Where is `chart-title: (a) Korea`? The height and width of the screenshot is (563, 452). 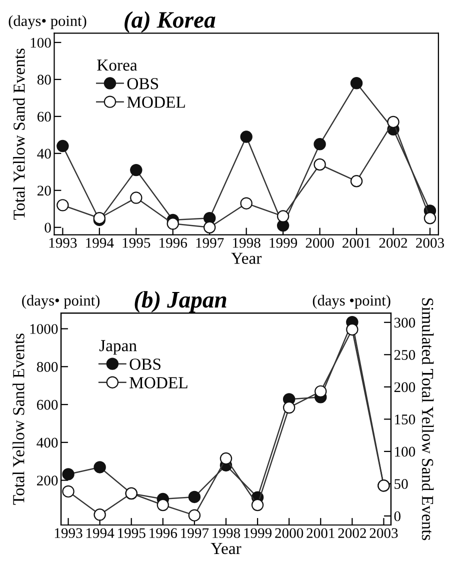 chart-title: (a) Korea is located at coordinates (170, 22).